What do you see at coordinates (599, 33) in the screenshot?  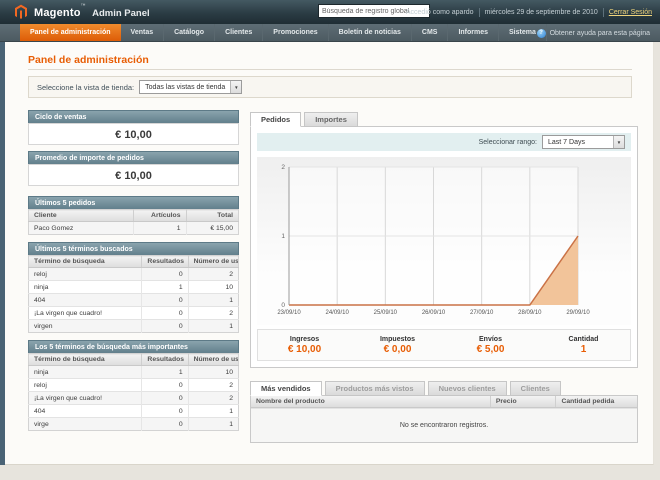 I see `help-label: Obtener ayuda para esta página` at bounding box center [599, 33].